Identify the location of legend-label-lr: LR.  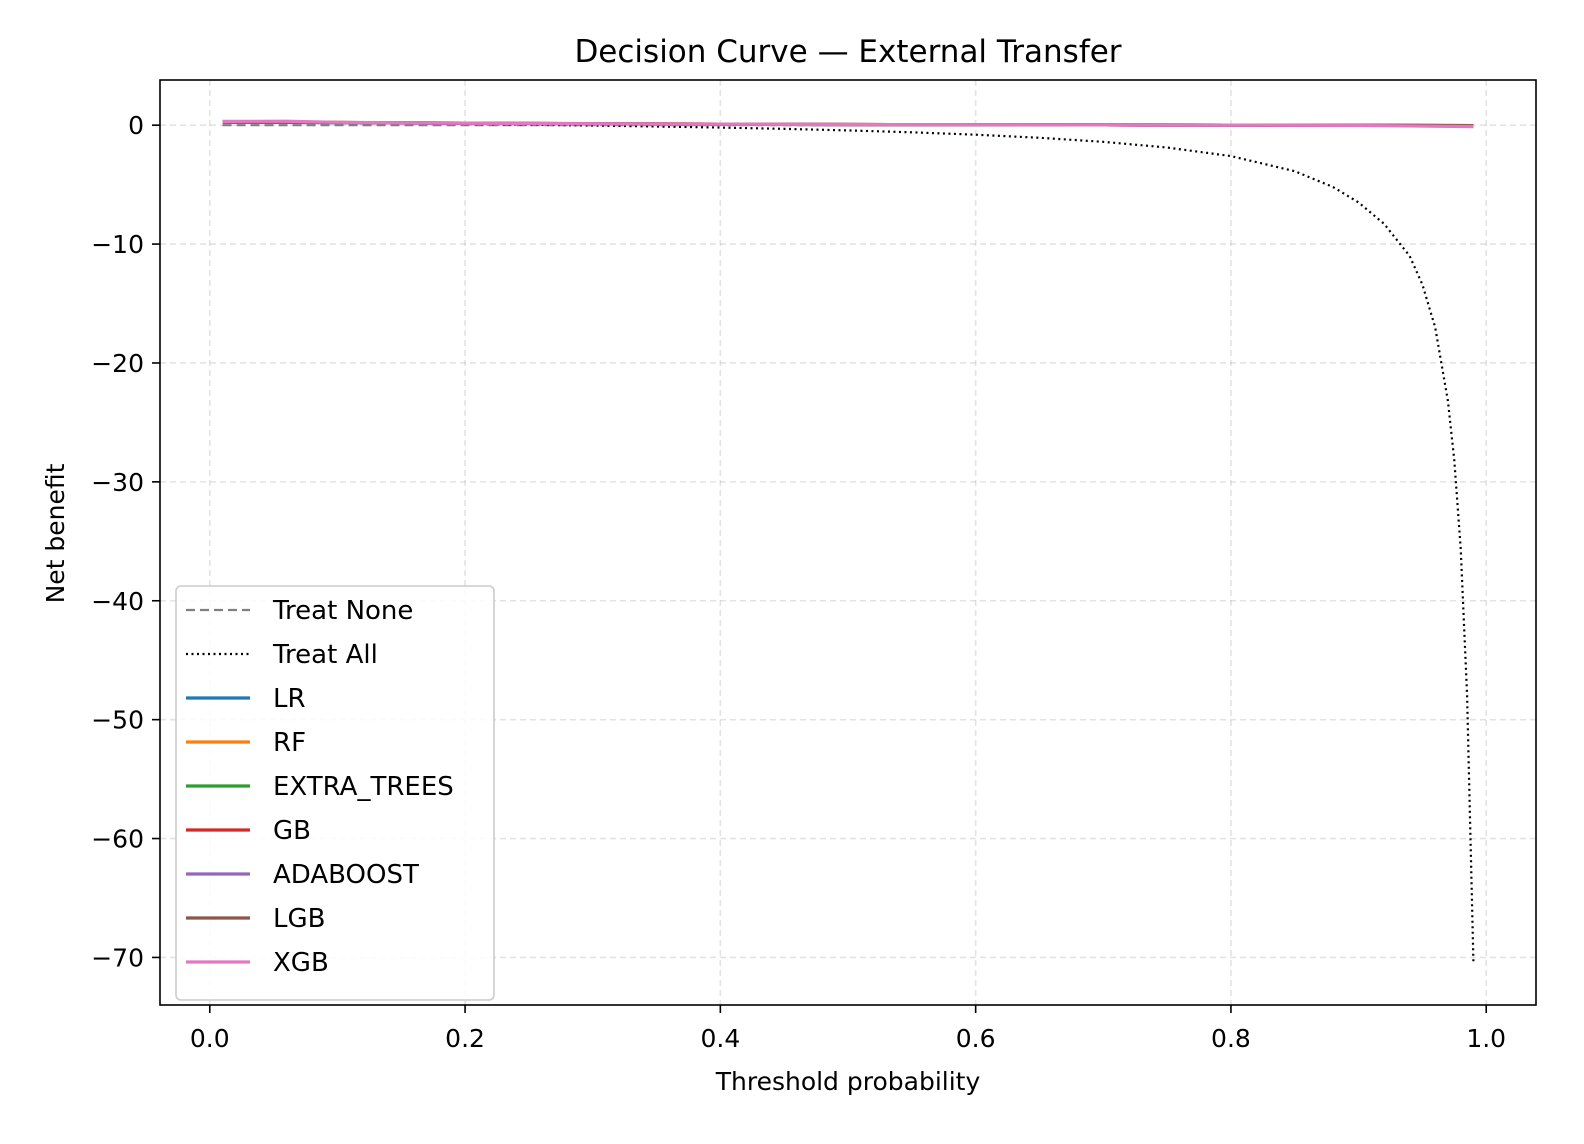
(289, 699).